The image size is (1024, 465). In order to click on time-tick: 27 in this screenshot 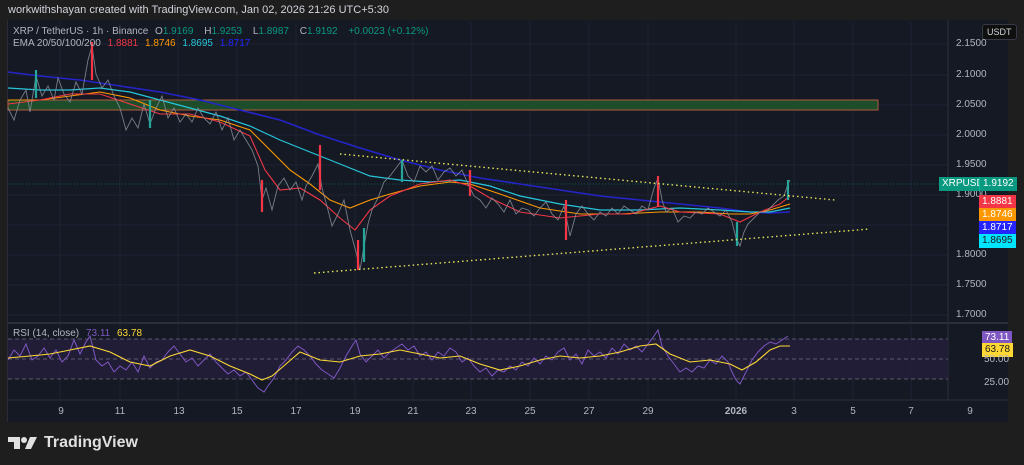, I will do `click(589, 411)`.